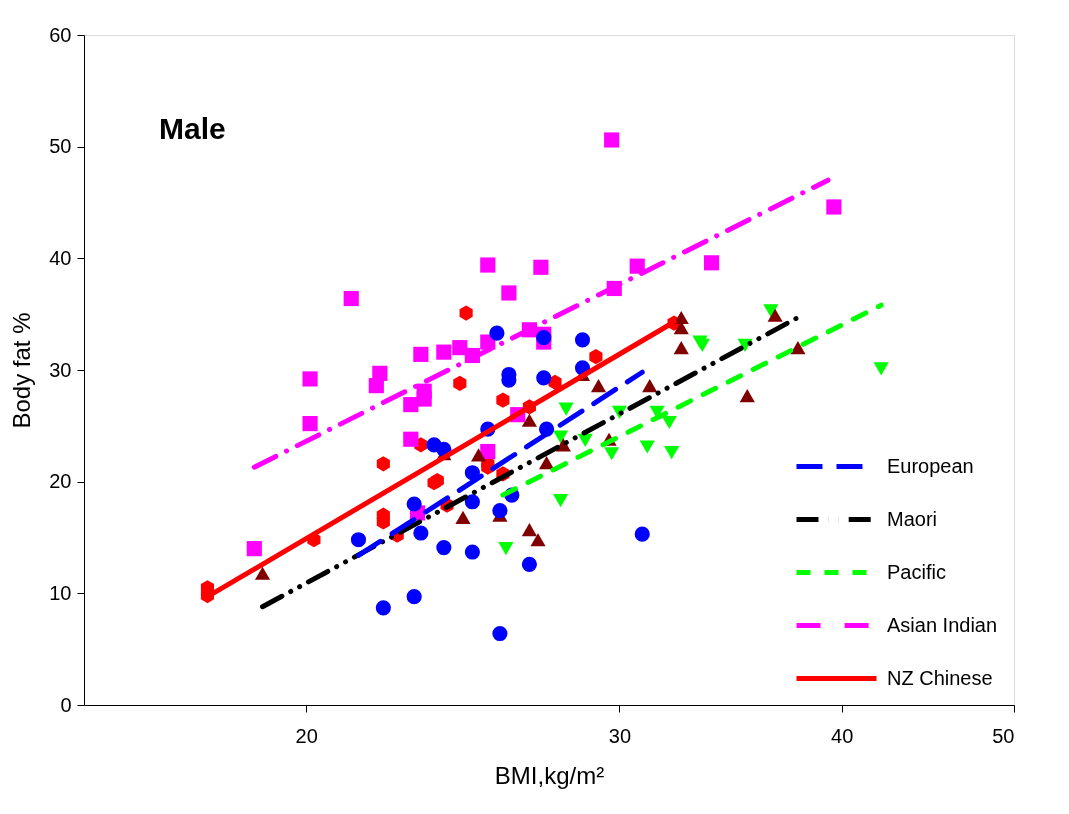 Image resolution: width=1069 pixels, height=814 pixels. I want to click on y-tick-label: 0, so click(66, 704).